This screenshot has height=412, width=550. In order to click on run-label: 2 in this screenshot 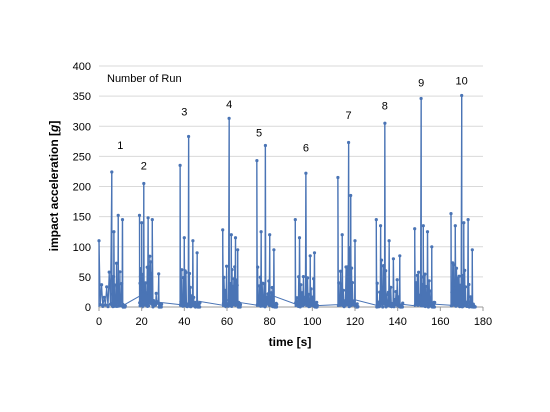, I will do `click(144, 167)`.